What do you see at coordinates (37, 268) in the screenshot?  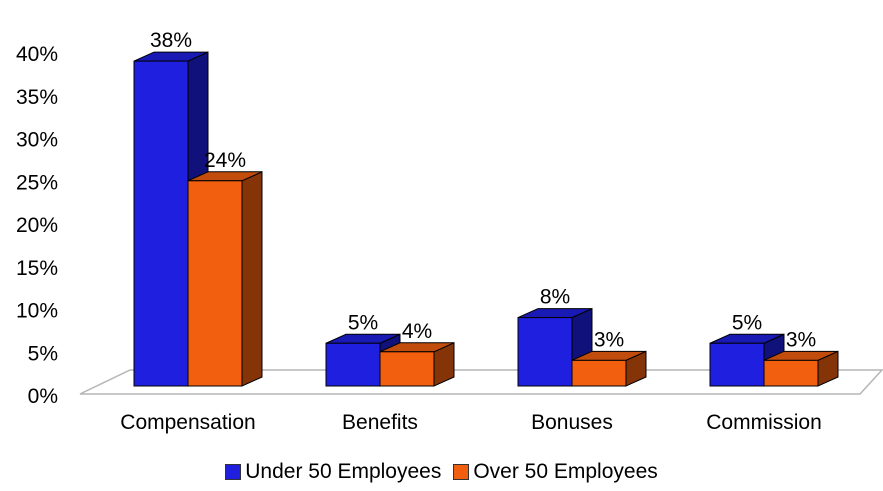 I see `y-tick-label: 15%` at bounding box center [37, 268].